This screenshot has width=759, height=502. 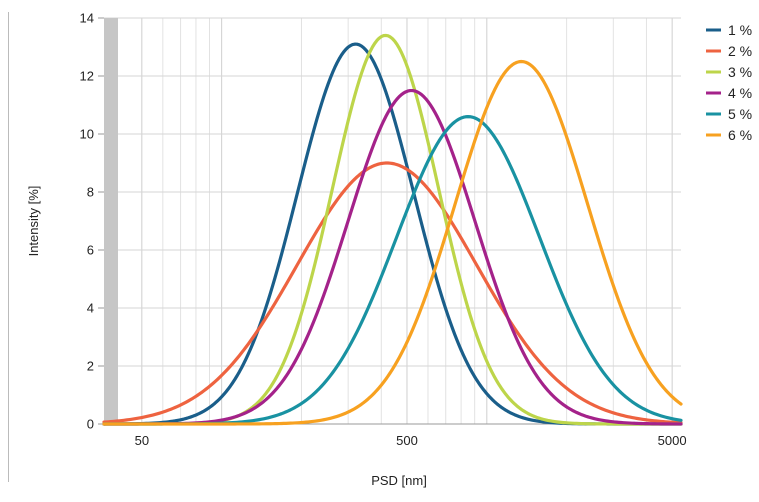 I want to click on y-tick-label: 2, so click(x=90, y=366).